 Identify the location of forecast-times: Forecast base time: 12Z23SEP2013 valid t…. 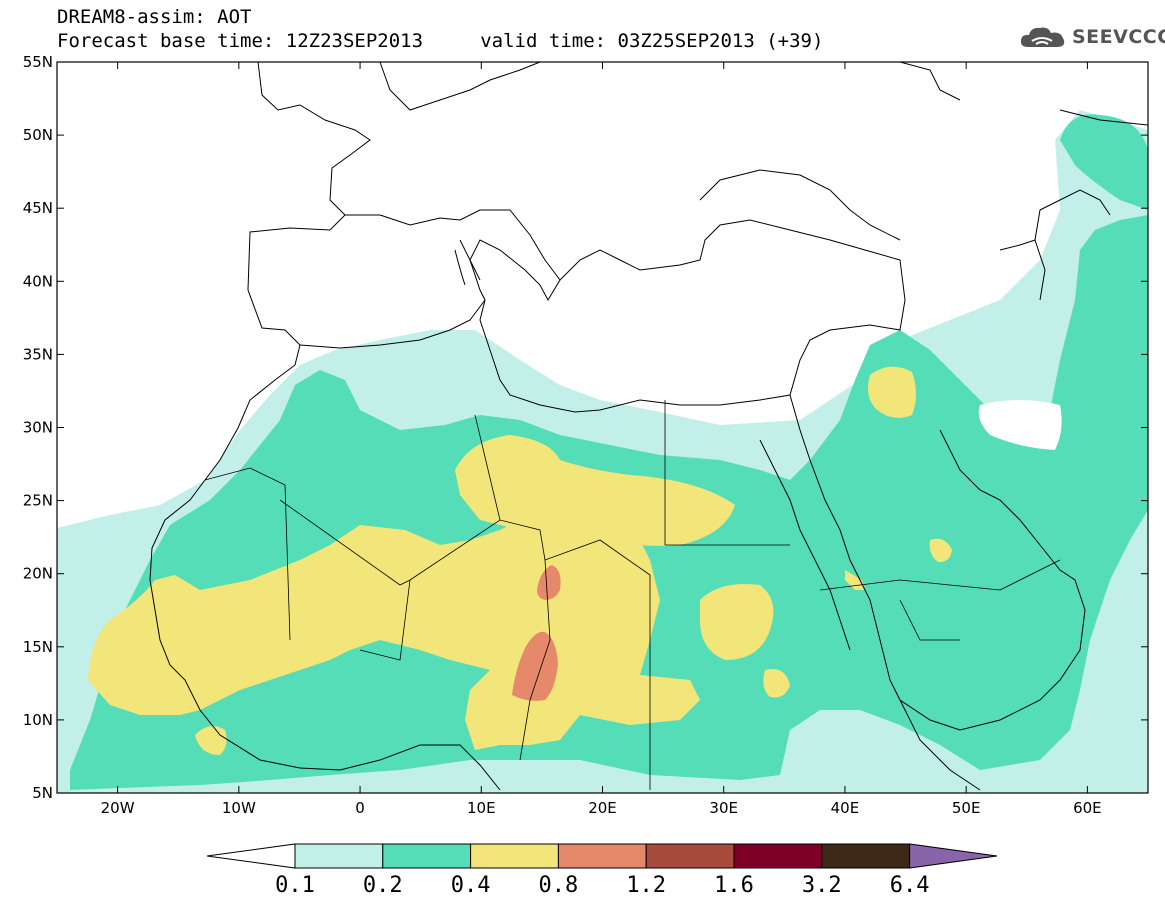
(440, 41).